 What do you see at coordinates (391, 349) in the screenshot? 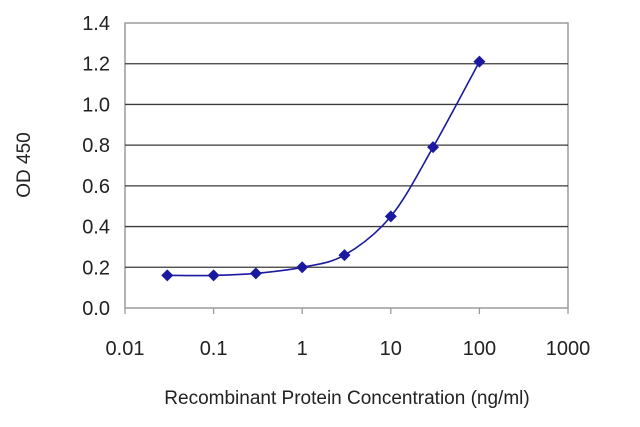
I see `x-tick-label: 10` at bounding box center [391, 349].